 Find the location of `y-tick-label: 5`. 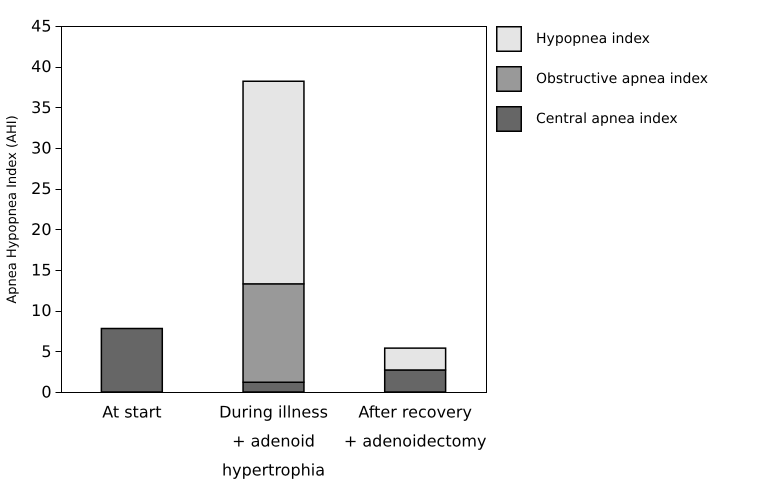

y-tick-label: 5 is located at coordinates (46, 351).